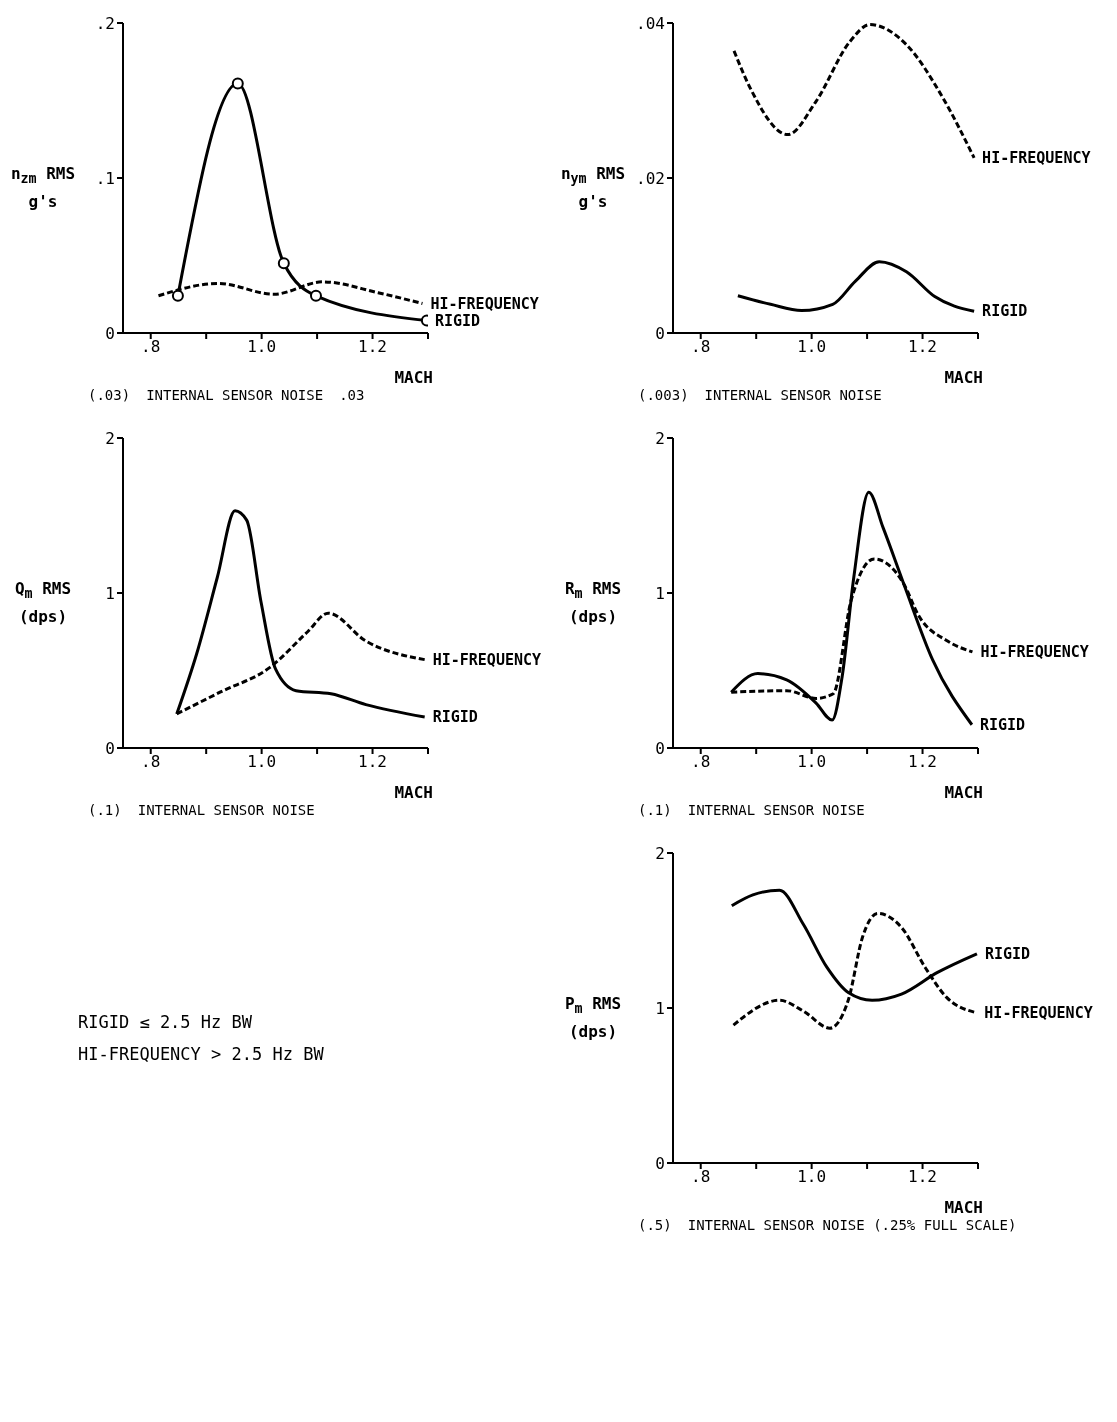 This screenshot has height=1422, width=1117. Describe the element at coordinates (165, 1022) in the screenshot. I see `text: RIGID ≤ 2.5 Hz BW` at that location.